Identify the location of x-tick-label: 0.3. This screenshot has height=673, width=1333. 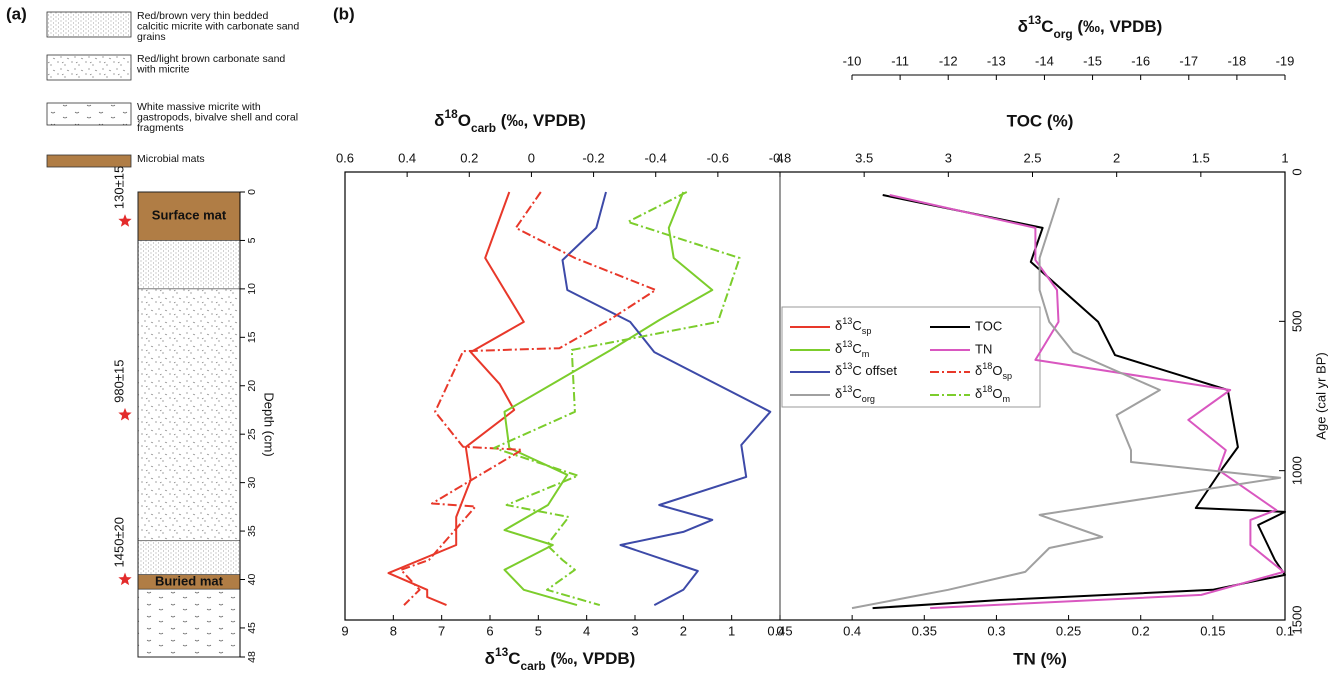
(996, 630).